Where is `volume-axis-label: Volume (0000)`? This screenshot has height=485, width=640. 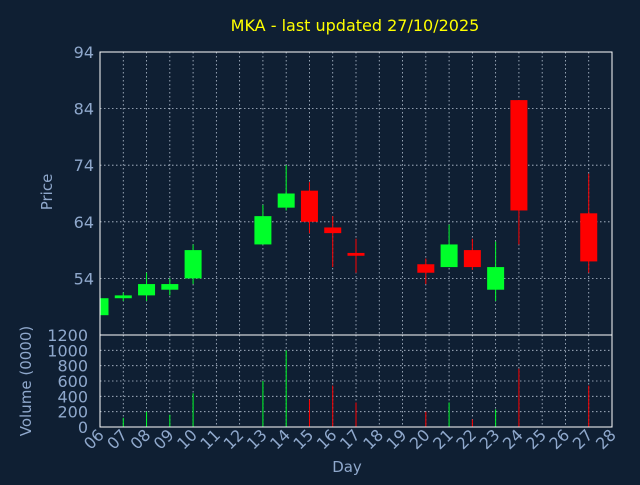
volume-axis-label: Volume (0000) is located at coordinates (26, 381).